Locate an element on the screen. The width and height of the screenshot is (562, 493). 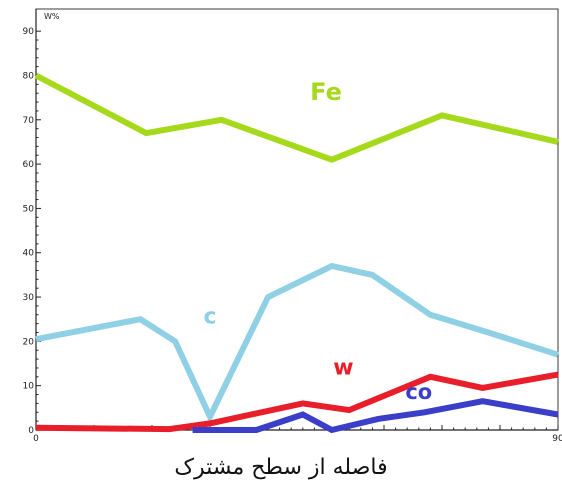
y-axis-ticks: 0 10 20 30 40 50 60 70 80 90 is located at coordinates (32, 231).